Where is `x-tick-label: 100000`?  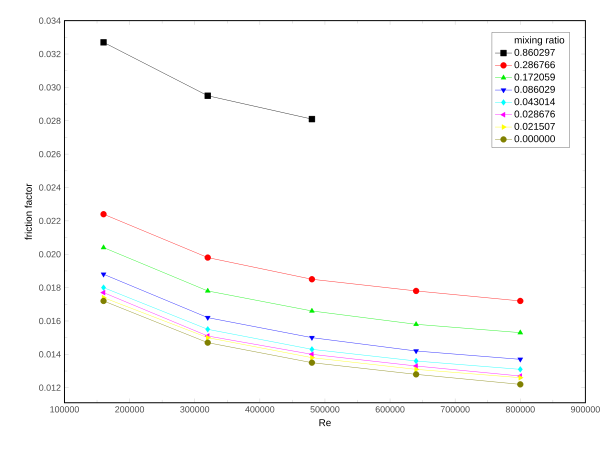
x-tick-label: 100000 is located at coordinates (64, 409).